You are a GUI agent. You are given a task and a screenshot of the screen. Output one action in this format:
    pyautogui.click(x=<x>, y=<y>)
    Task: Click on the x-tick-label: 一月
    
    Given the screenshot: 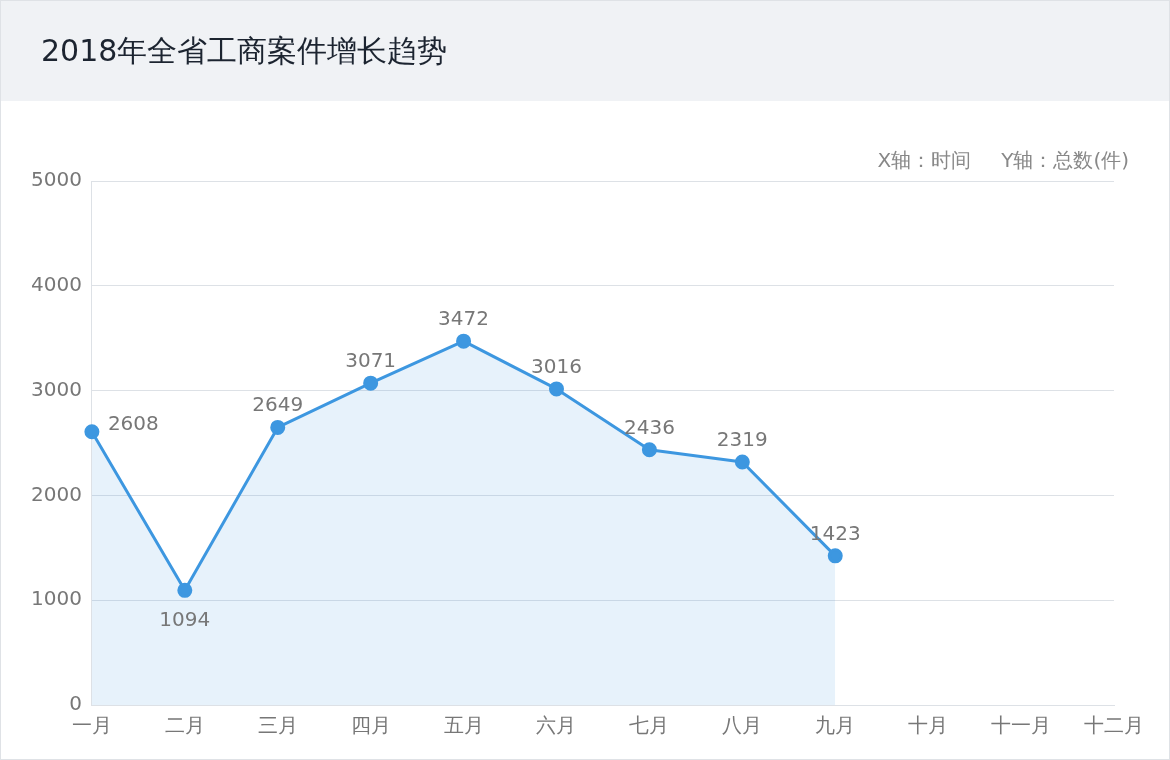 What is the action you would take?
    pyautogui.click(x=91, y=725)
    